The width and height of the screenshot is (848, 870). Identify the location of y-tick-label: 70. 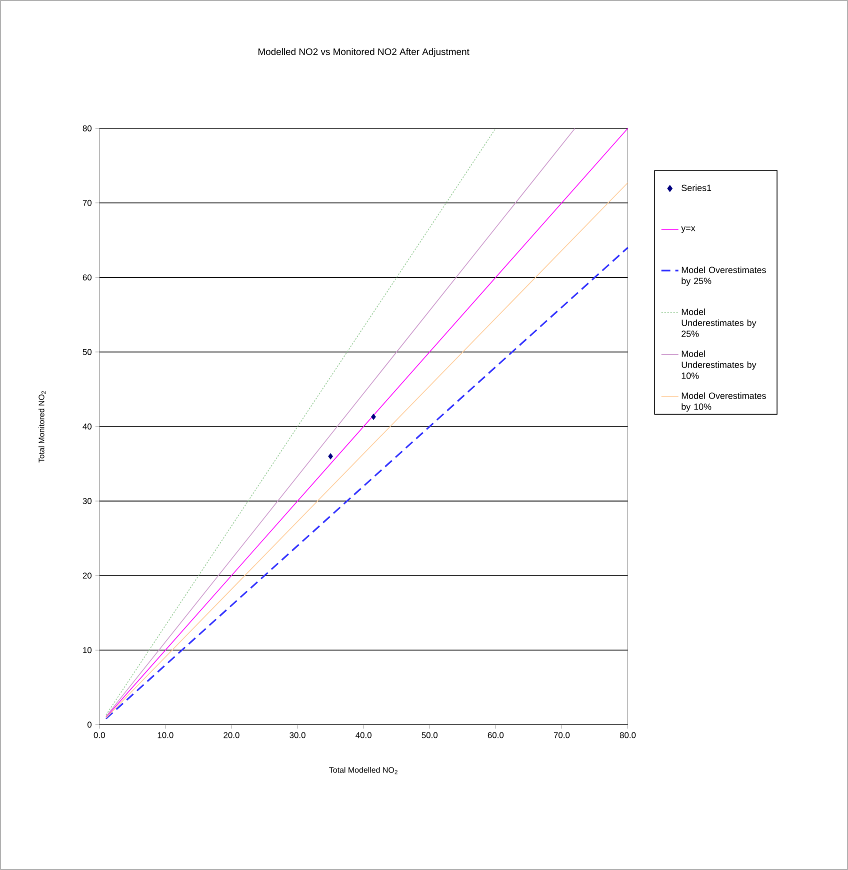
(87, 203).